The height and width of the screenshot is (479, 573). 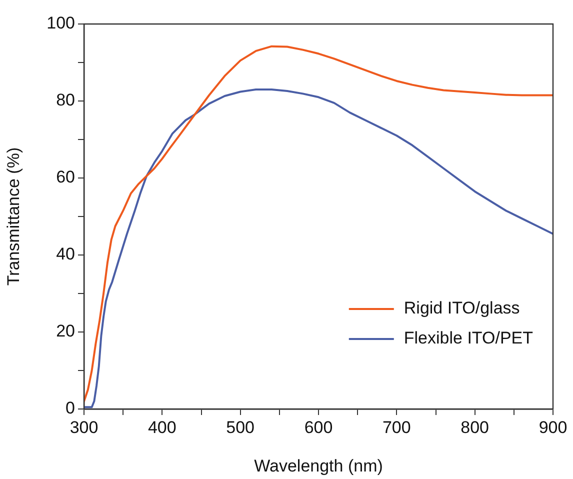 I want to click on legend-label: Flexible ITO/PET, so click(x=469, y=338).